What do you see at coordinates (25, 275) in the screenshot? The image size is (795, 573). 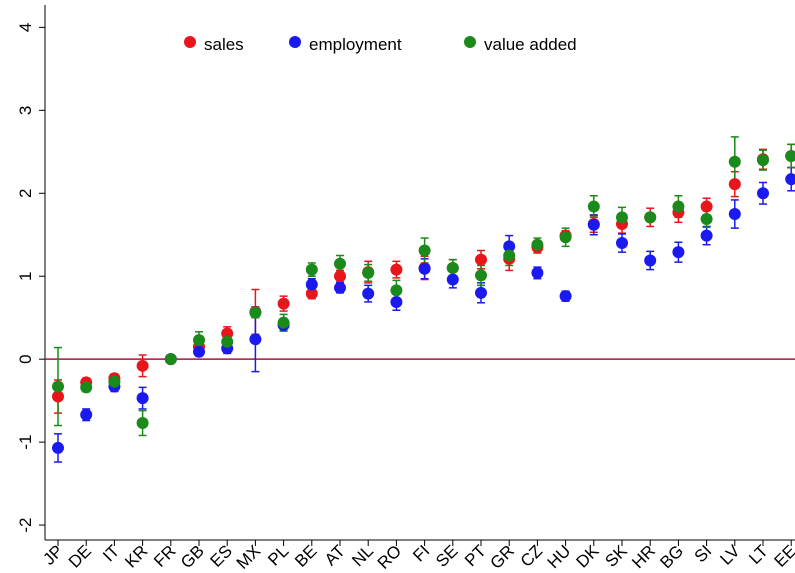 I see `y-tick-label: 1` at bounding box center [25, 275].